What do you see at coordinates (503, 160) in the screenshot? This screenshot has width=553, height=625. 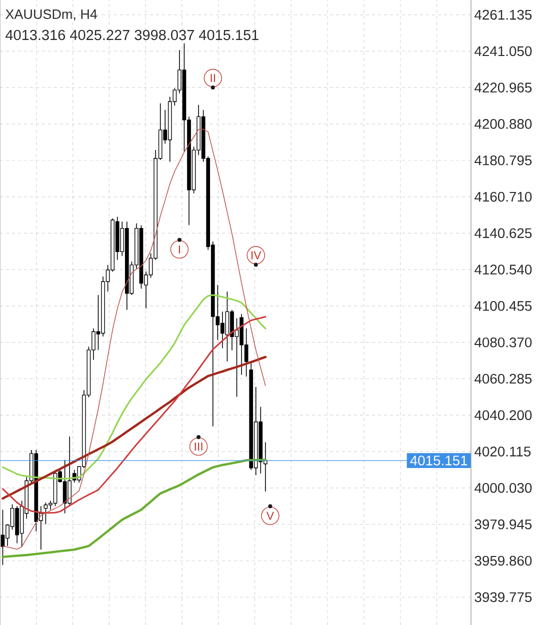 I see `y-tick-label: 4180.795` at bounding box center [503, 160].